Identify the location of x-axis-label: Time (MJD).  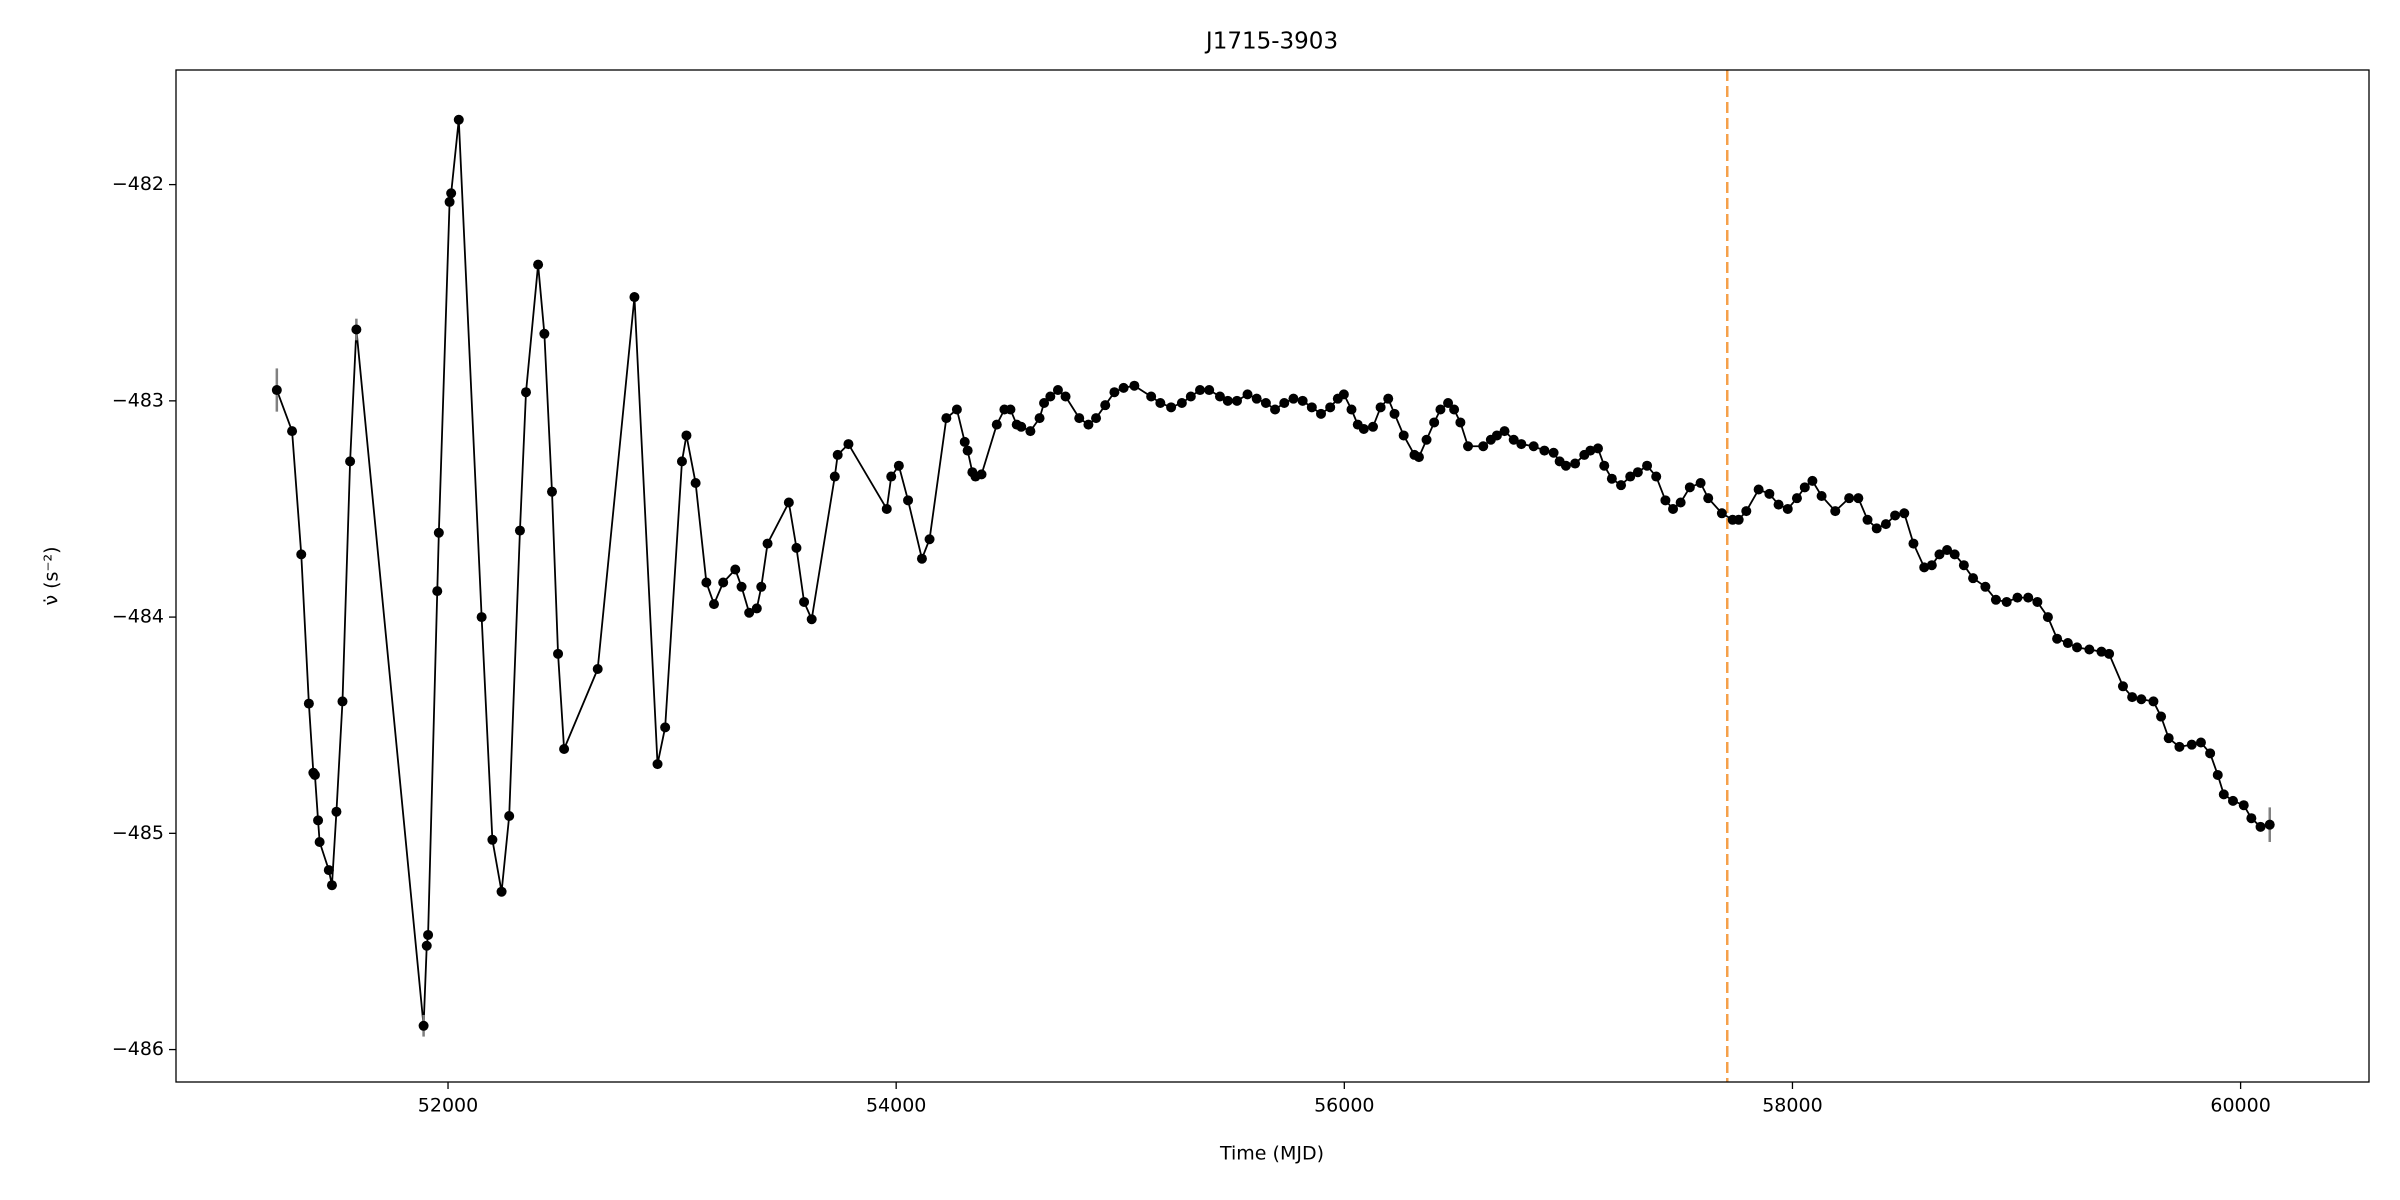
(1271, 1154).